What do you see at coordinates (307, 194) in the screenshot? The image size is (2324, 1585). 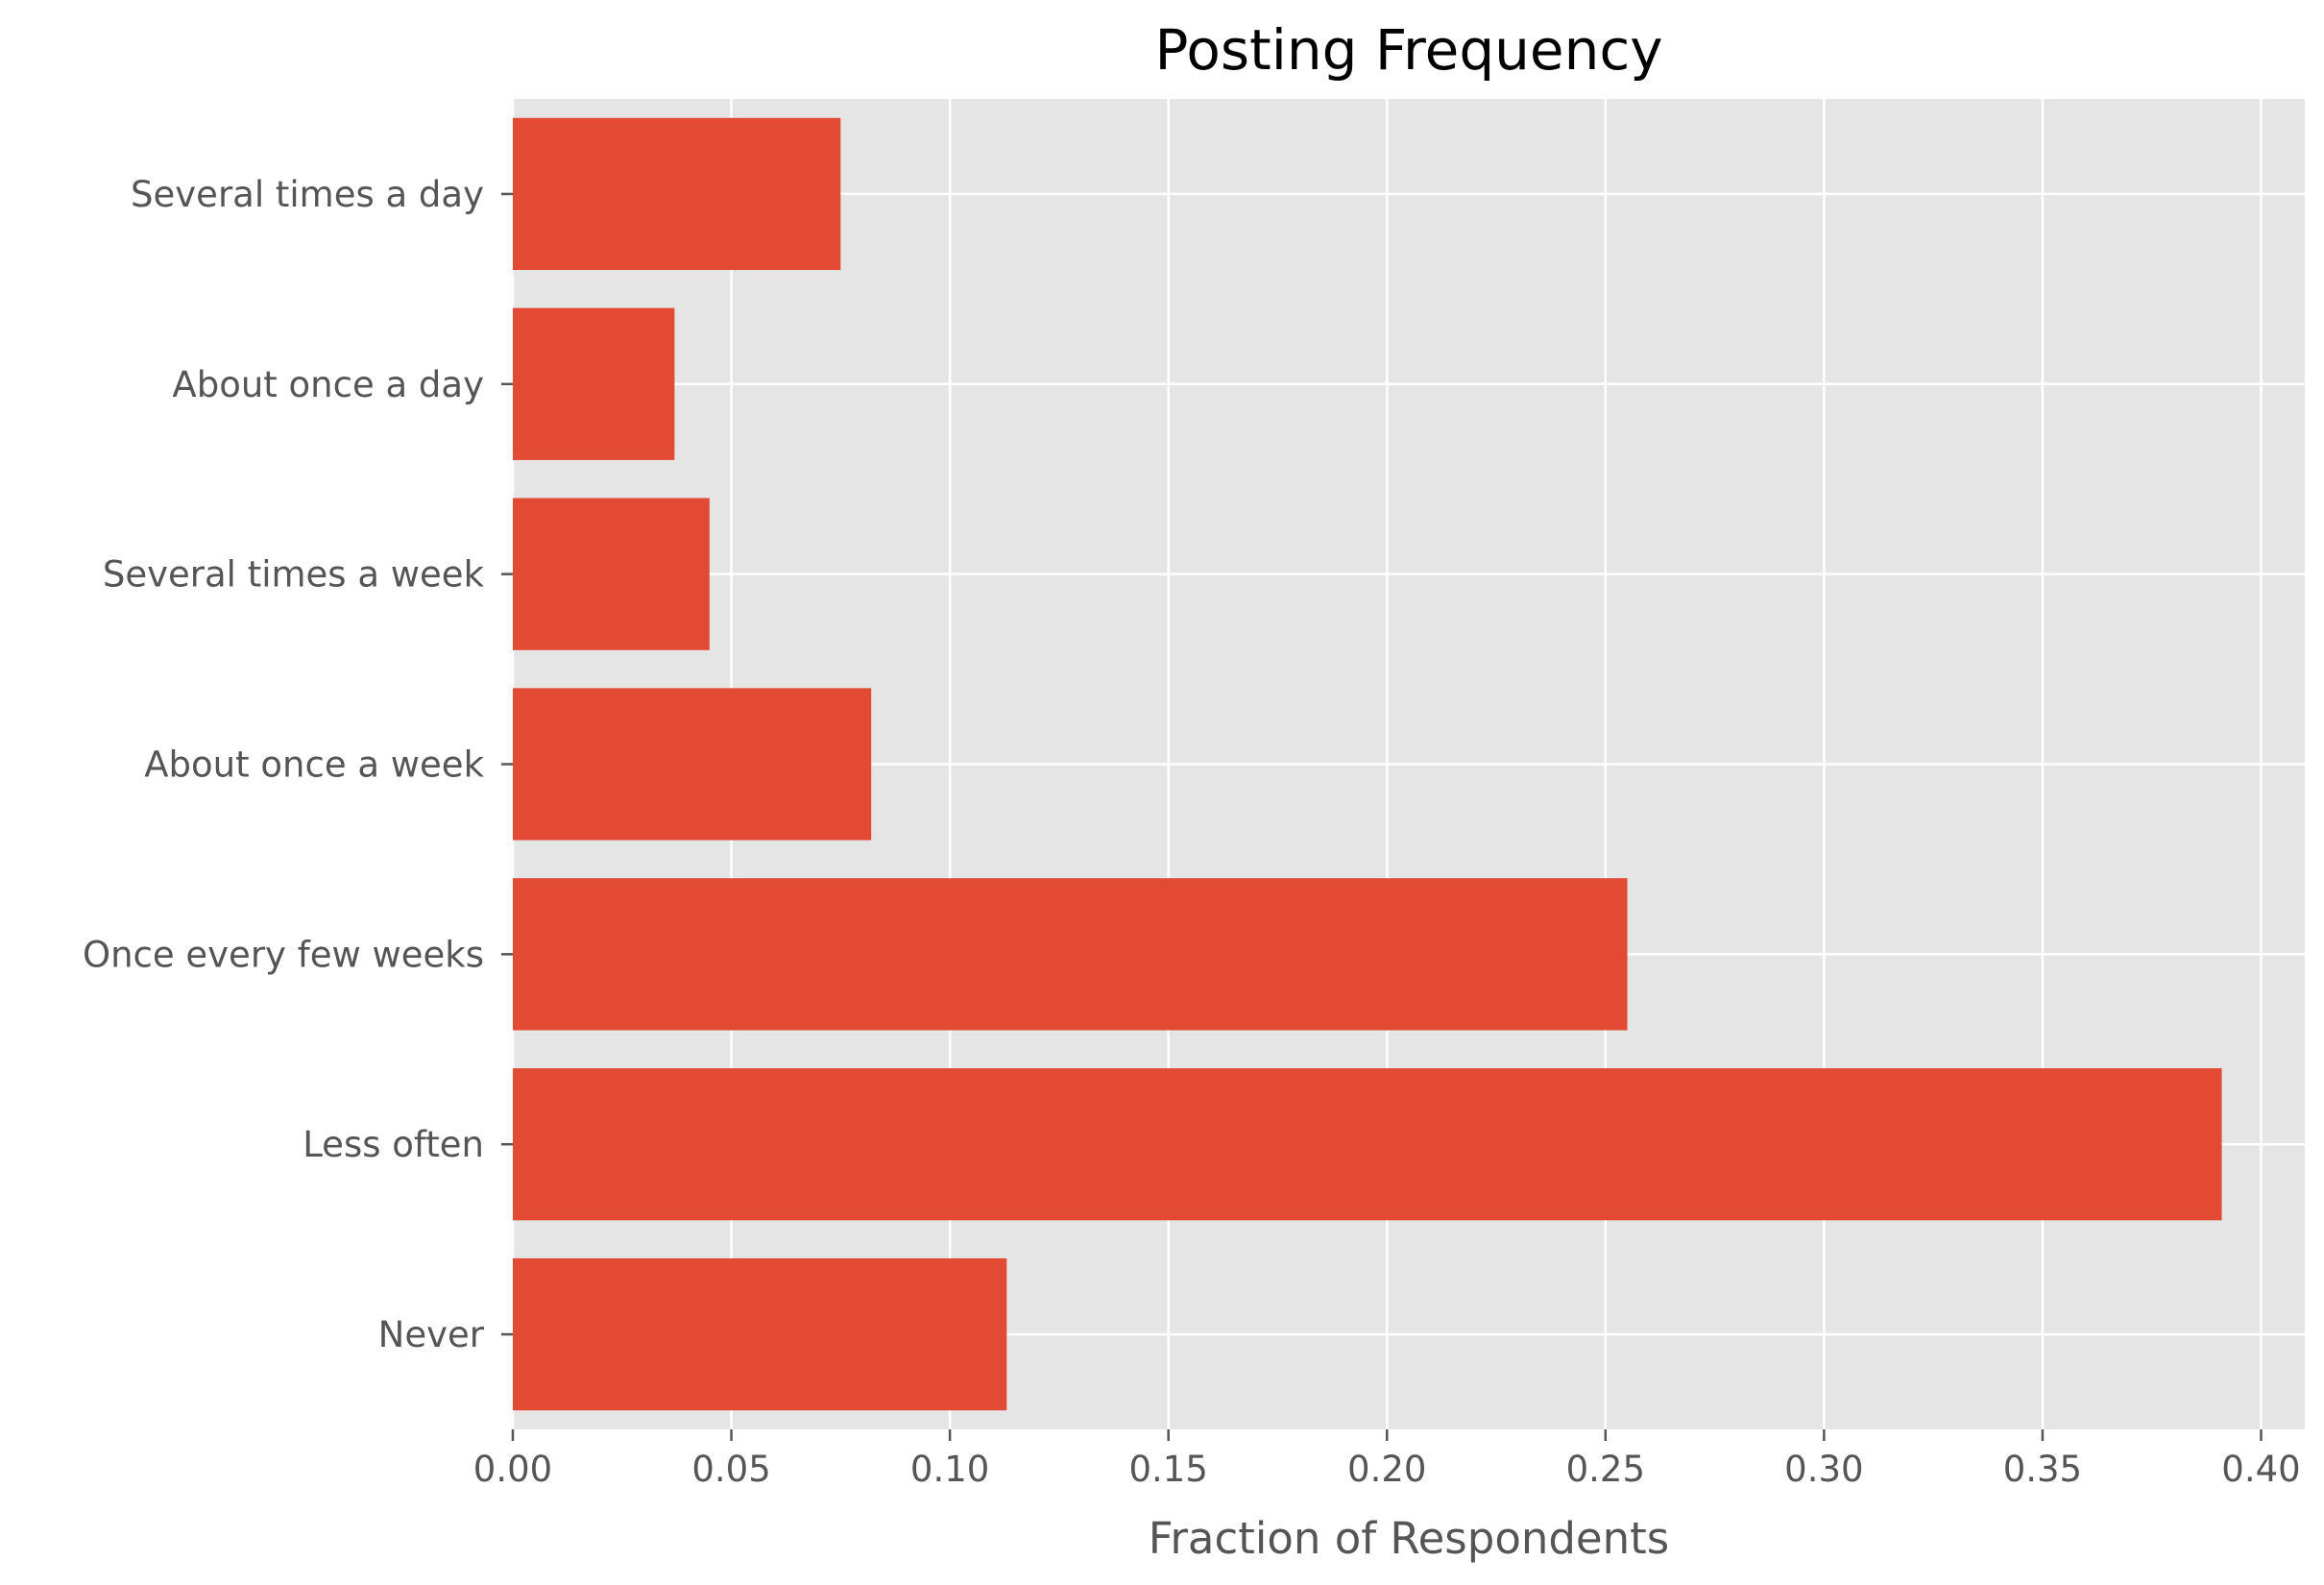 I see `y-tick-label: Several times a day` at bounding box center [307, 194].